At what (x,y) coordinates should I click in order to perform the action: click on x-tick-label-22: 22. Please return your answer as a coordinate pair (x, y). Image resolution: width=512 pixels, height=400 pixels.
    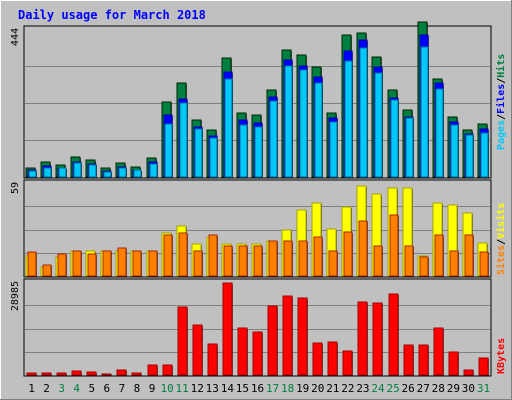
    Looking at the image, I should click on (347, 388).